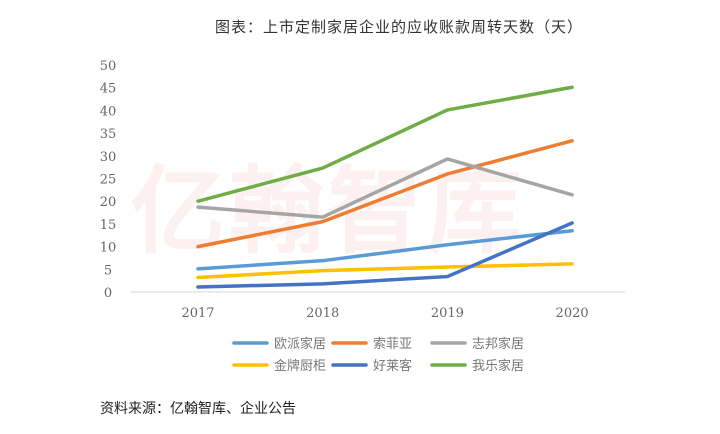  I want to click on x-tick-label: 2020, so click(572, 313).